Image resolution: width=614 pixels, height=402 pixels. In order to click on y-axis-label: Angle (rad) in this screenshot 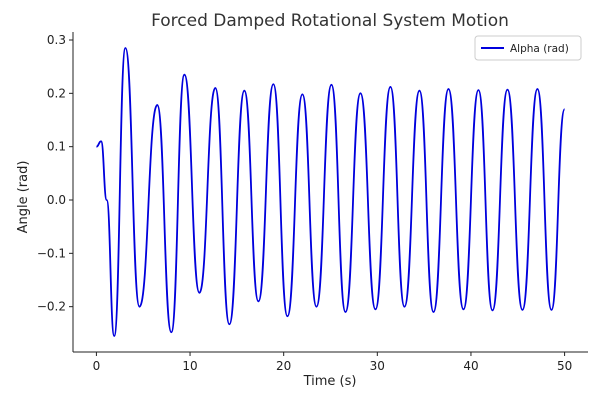, I will do `click(23, 197)`.